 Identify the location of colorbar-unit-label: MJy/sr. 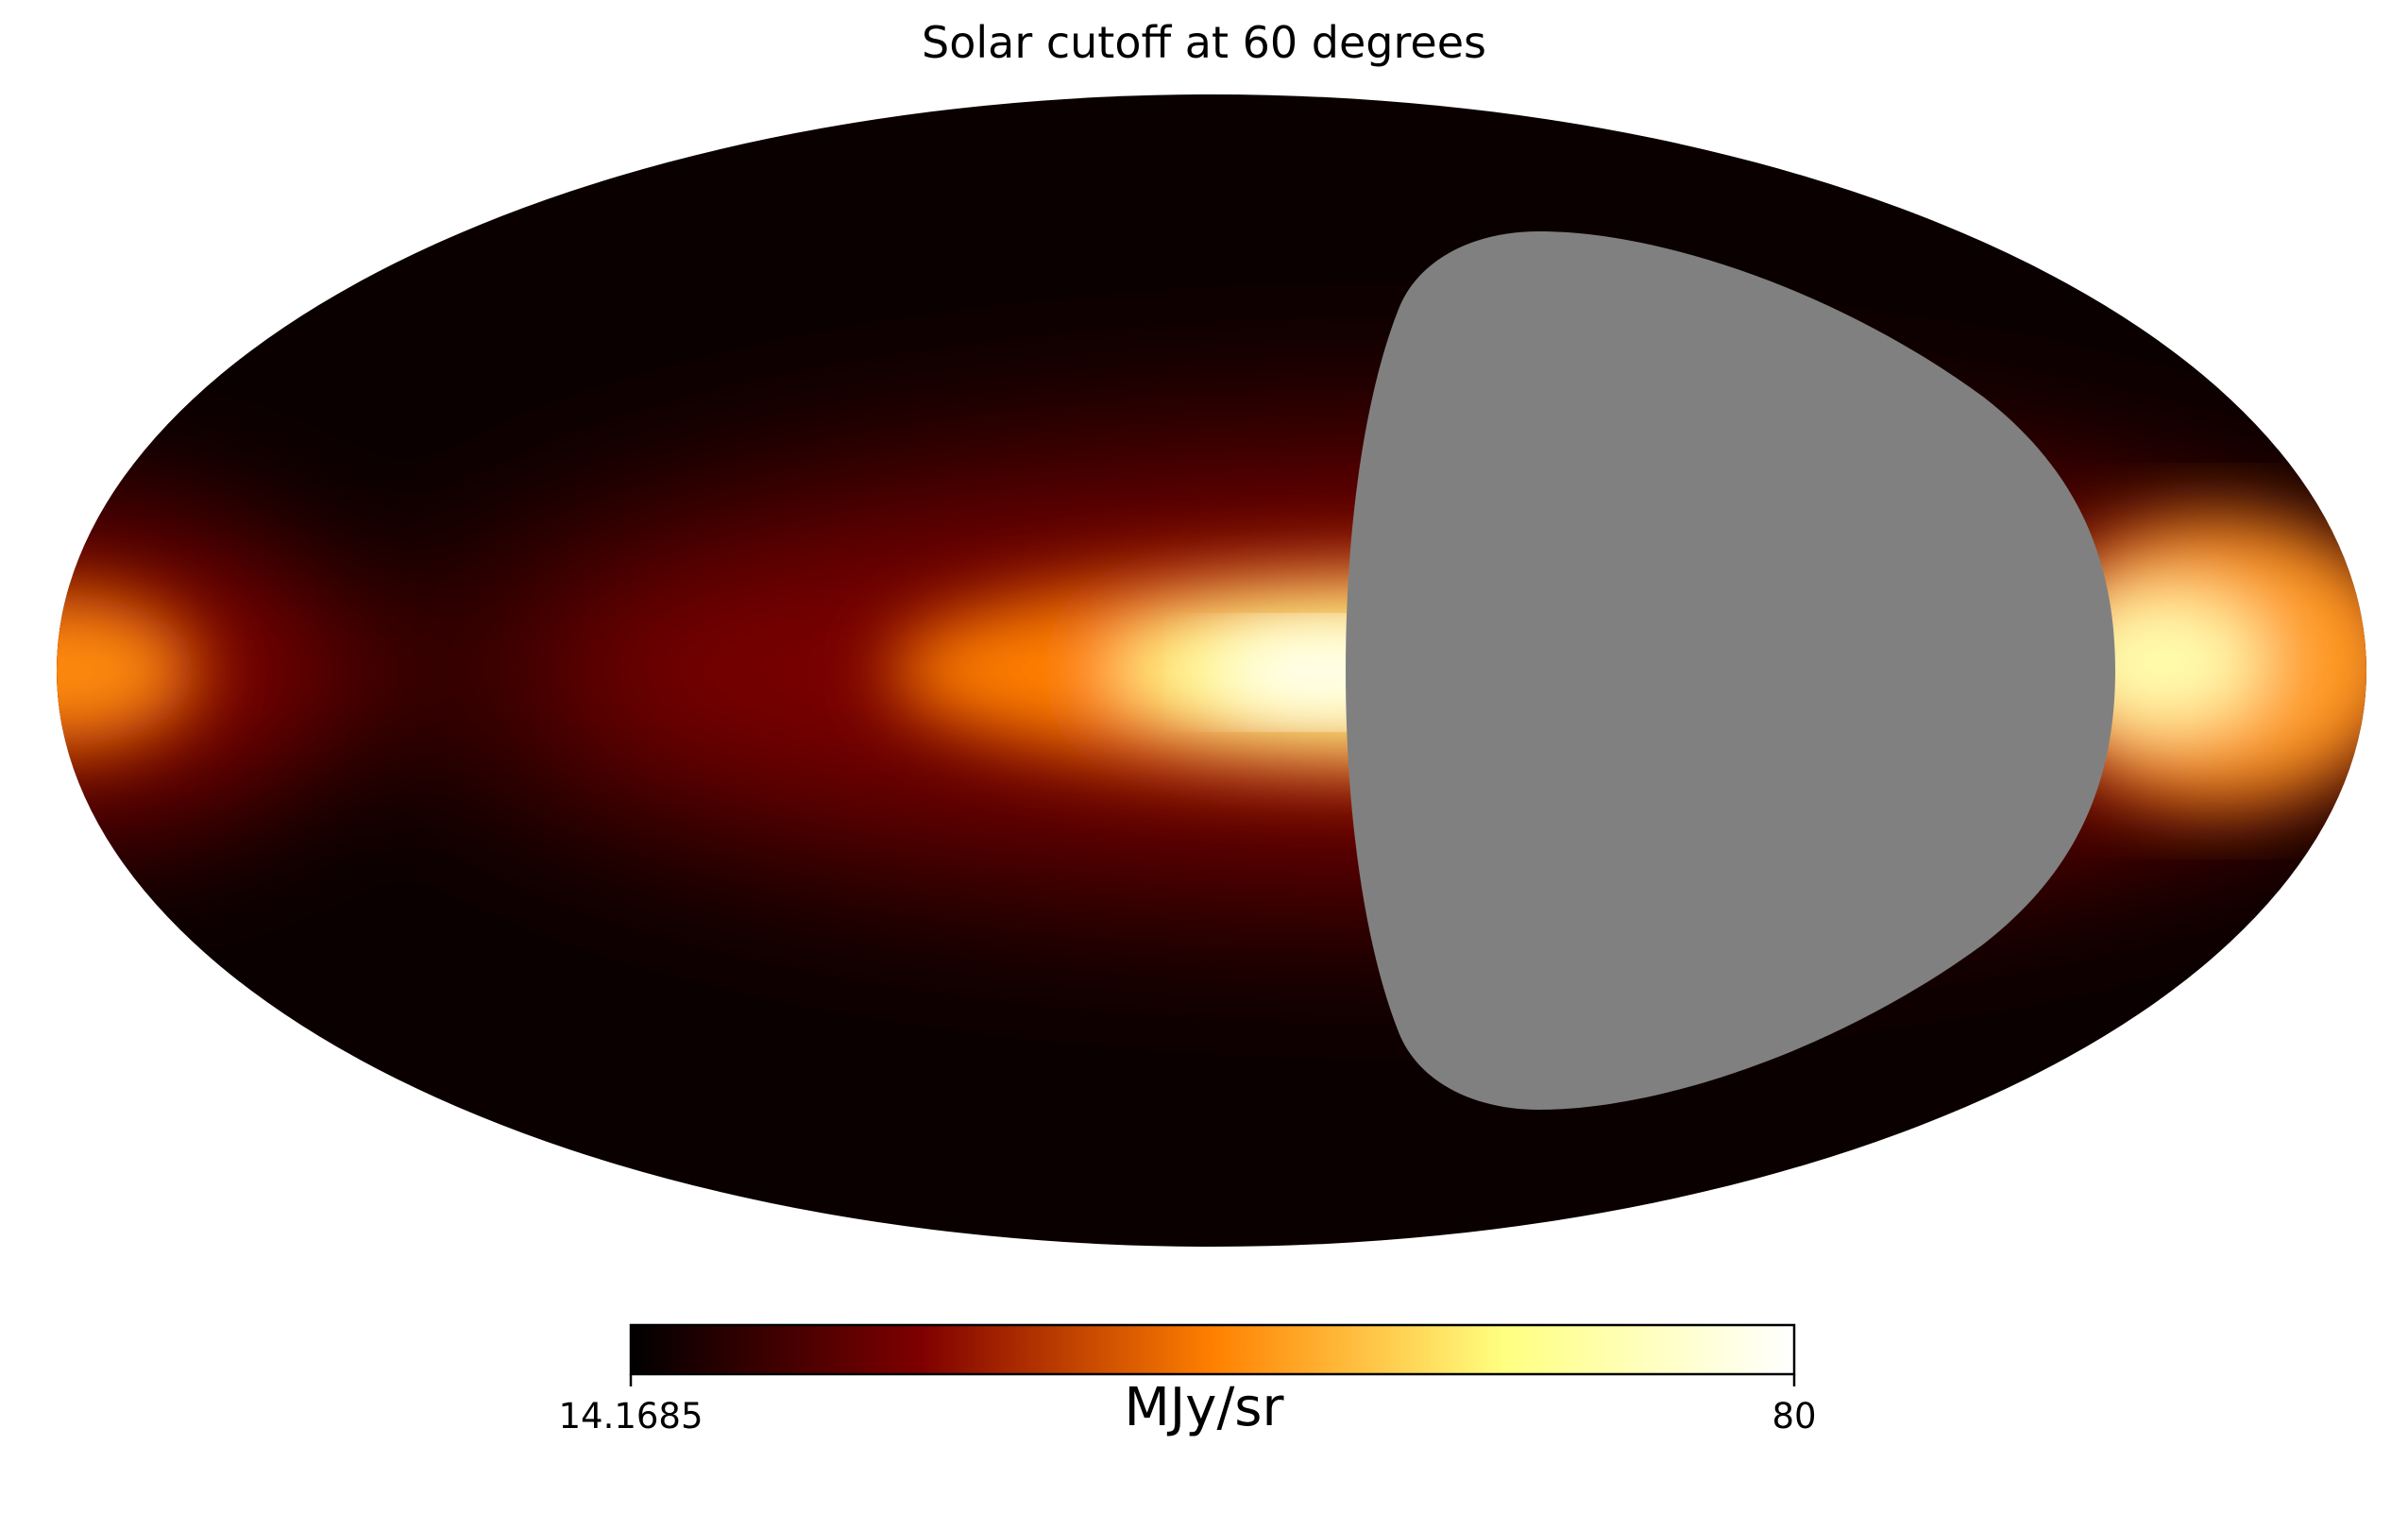
(1204, 1407).